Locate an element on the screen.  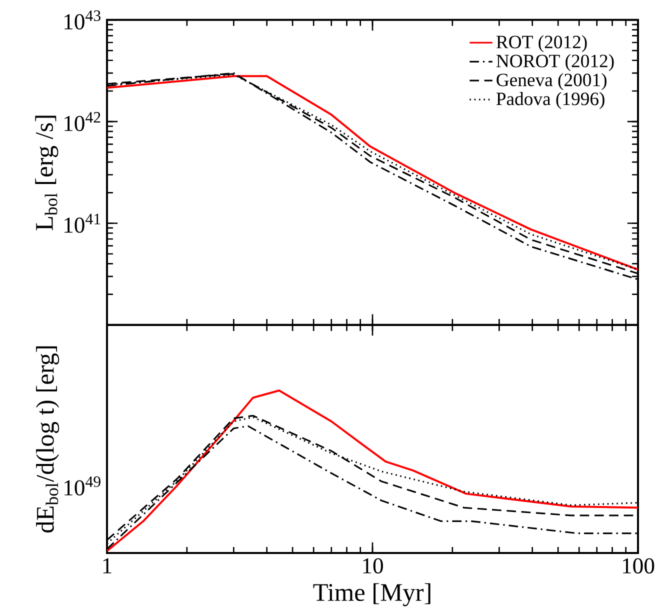
legend-label: Padova (1996) is located at coordinates (550, 100).